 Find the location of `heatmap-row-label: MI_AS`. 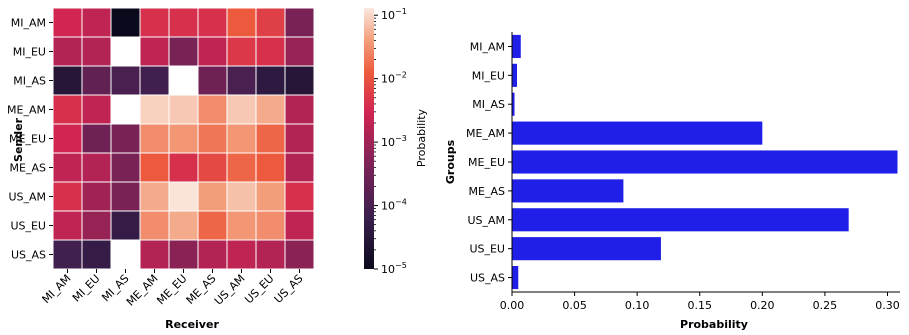

heatmap-row-label: MI_AS is located at coordinates (29, 81).